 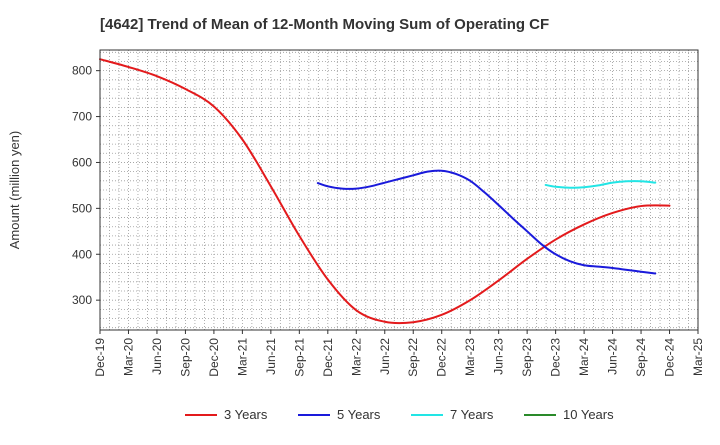 I want to click on x-tick-label: Sep-23, so click(x=527, y=357).